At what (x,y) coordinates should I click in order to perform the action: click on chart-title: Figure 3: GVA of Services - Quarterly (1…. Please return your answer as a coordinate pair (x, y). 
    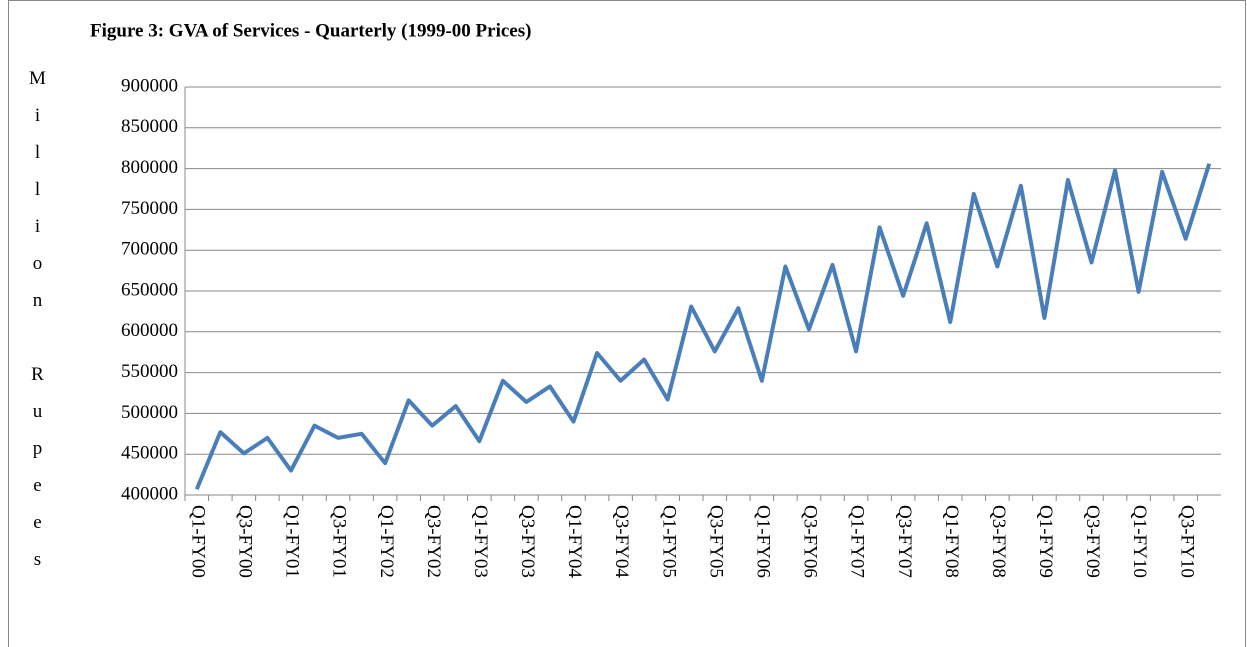
    Looking at the image, I should click on (310, 30).